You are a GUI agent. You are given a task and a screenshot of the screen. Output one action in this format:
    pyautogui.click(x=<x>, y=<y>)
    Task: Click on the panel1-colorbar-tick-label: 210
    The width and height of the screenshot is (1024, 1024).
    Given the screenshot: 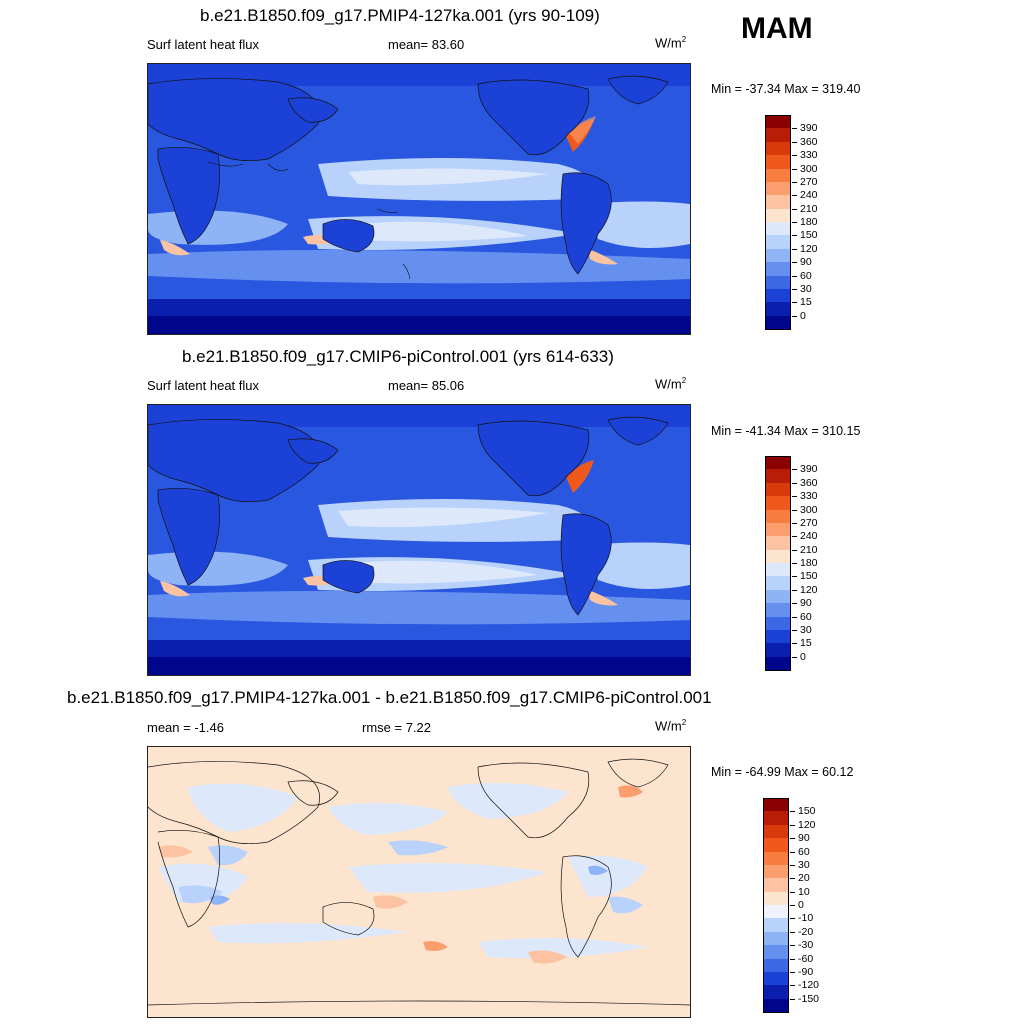 What is the action you would take?
    pyautogui.click(x=809, y=208)
    